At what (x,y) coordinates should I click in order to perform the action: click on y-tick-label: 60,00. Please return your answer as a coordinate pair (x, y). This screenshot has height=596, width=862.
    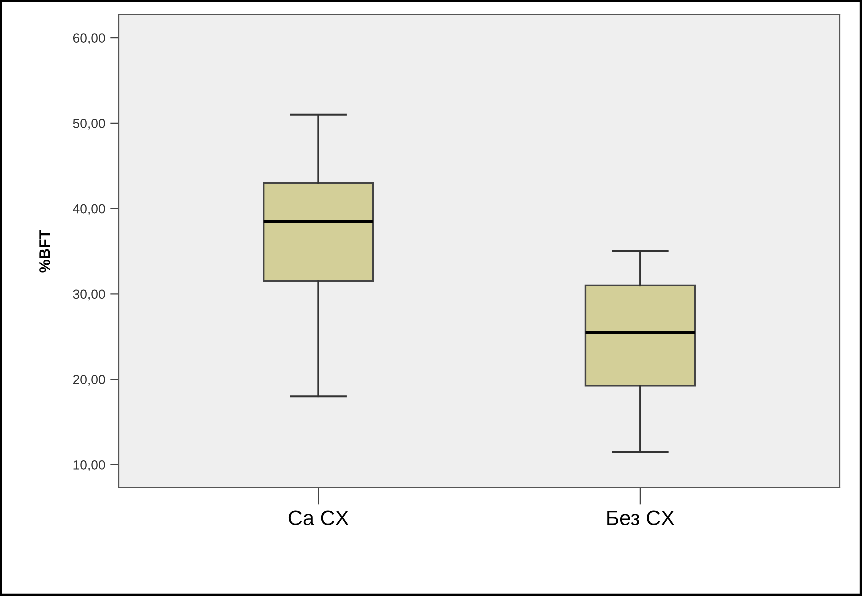
    Looking at the image, I should click on (89, 39).